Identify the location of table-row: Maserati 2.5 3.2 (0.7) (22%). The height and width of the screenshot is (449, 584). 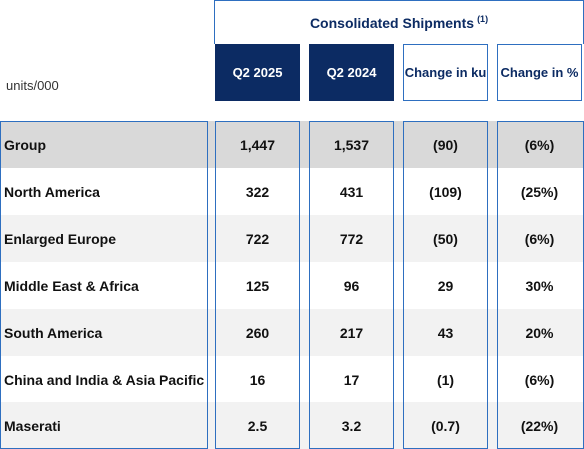
(292, 425).